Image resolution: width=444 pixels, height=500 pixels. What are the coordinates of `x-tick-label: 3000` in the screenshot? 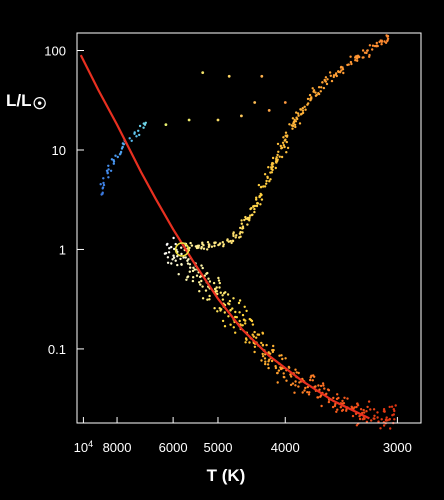 It's located at (397, 447).